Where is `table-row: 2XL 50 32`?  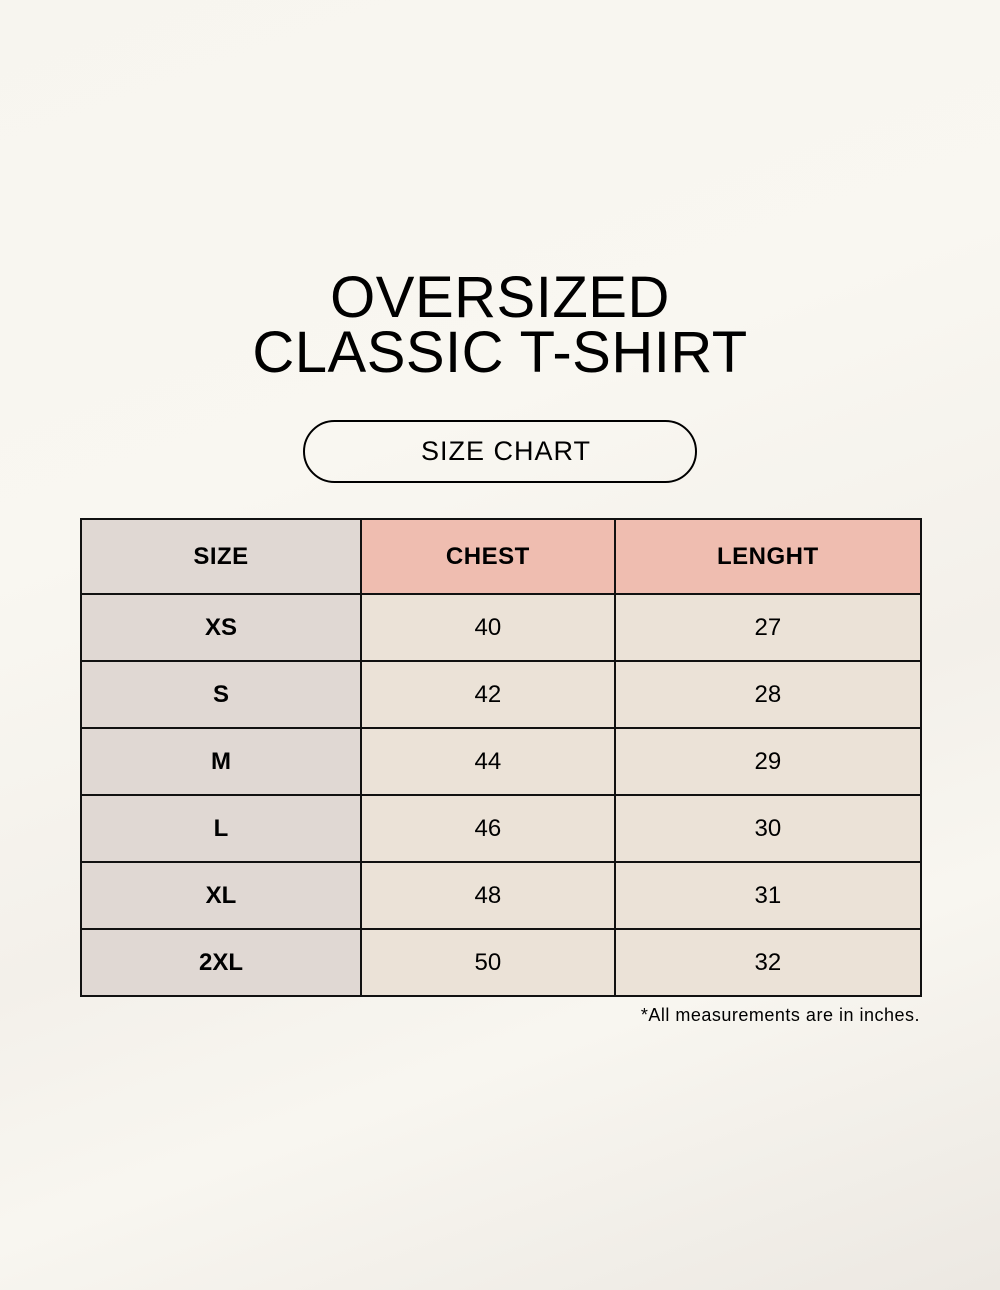
table-row: 2XL 50 32 is located at coordinates (501, 962).